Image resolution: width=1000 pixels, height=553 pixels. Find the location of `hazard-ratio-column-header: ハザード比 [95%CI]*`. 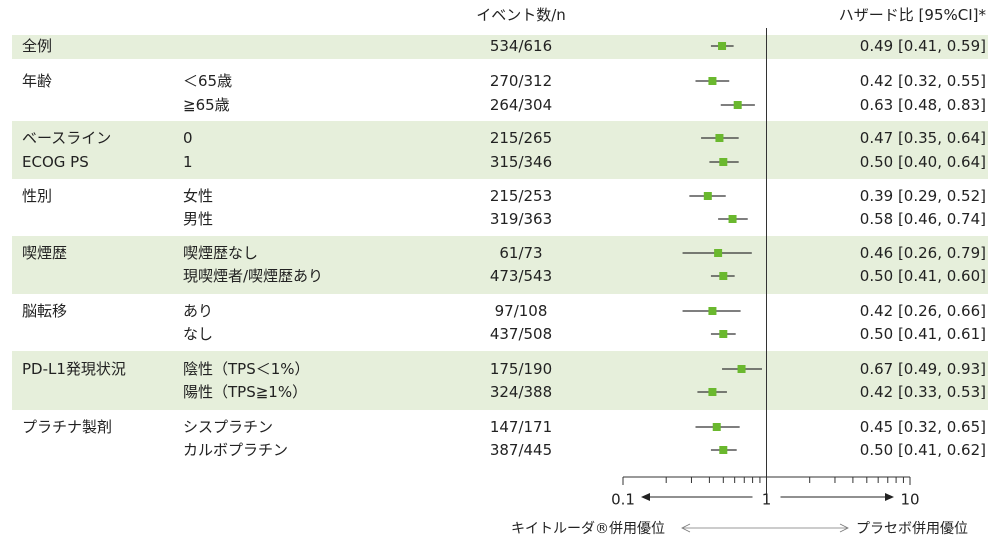

hazard-ratio-column-header: ハザード比 [95%CI]* is located at coordinates (912, 15).